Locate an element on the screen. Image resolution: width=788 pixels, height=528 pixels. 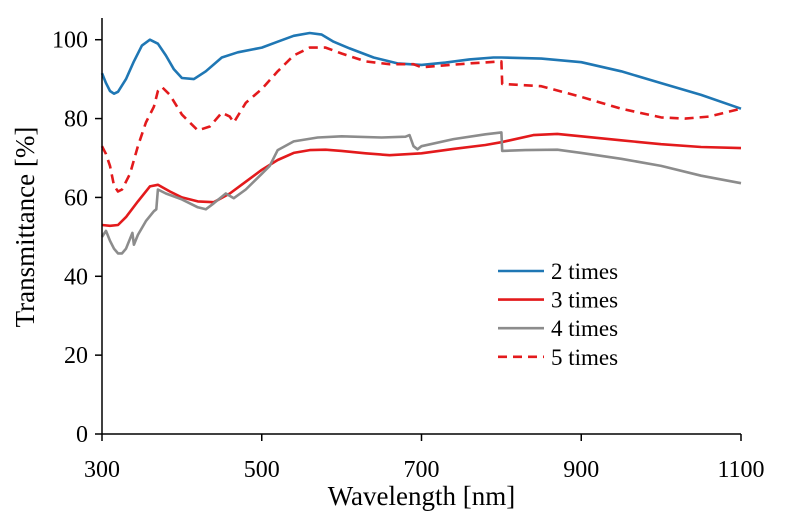
legend-label: 4 times is located at coordinates (584, 328).